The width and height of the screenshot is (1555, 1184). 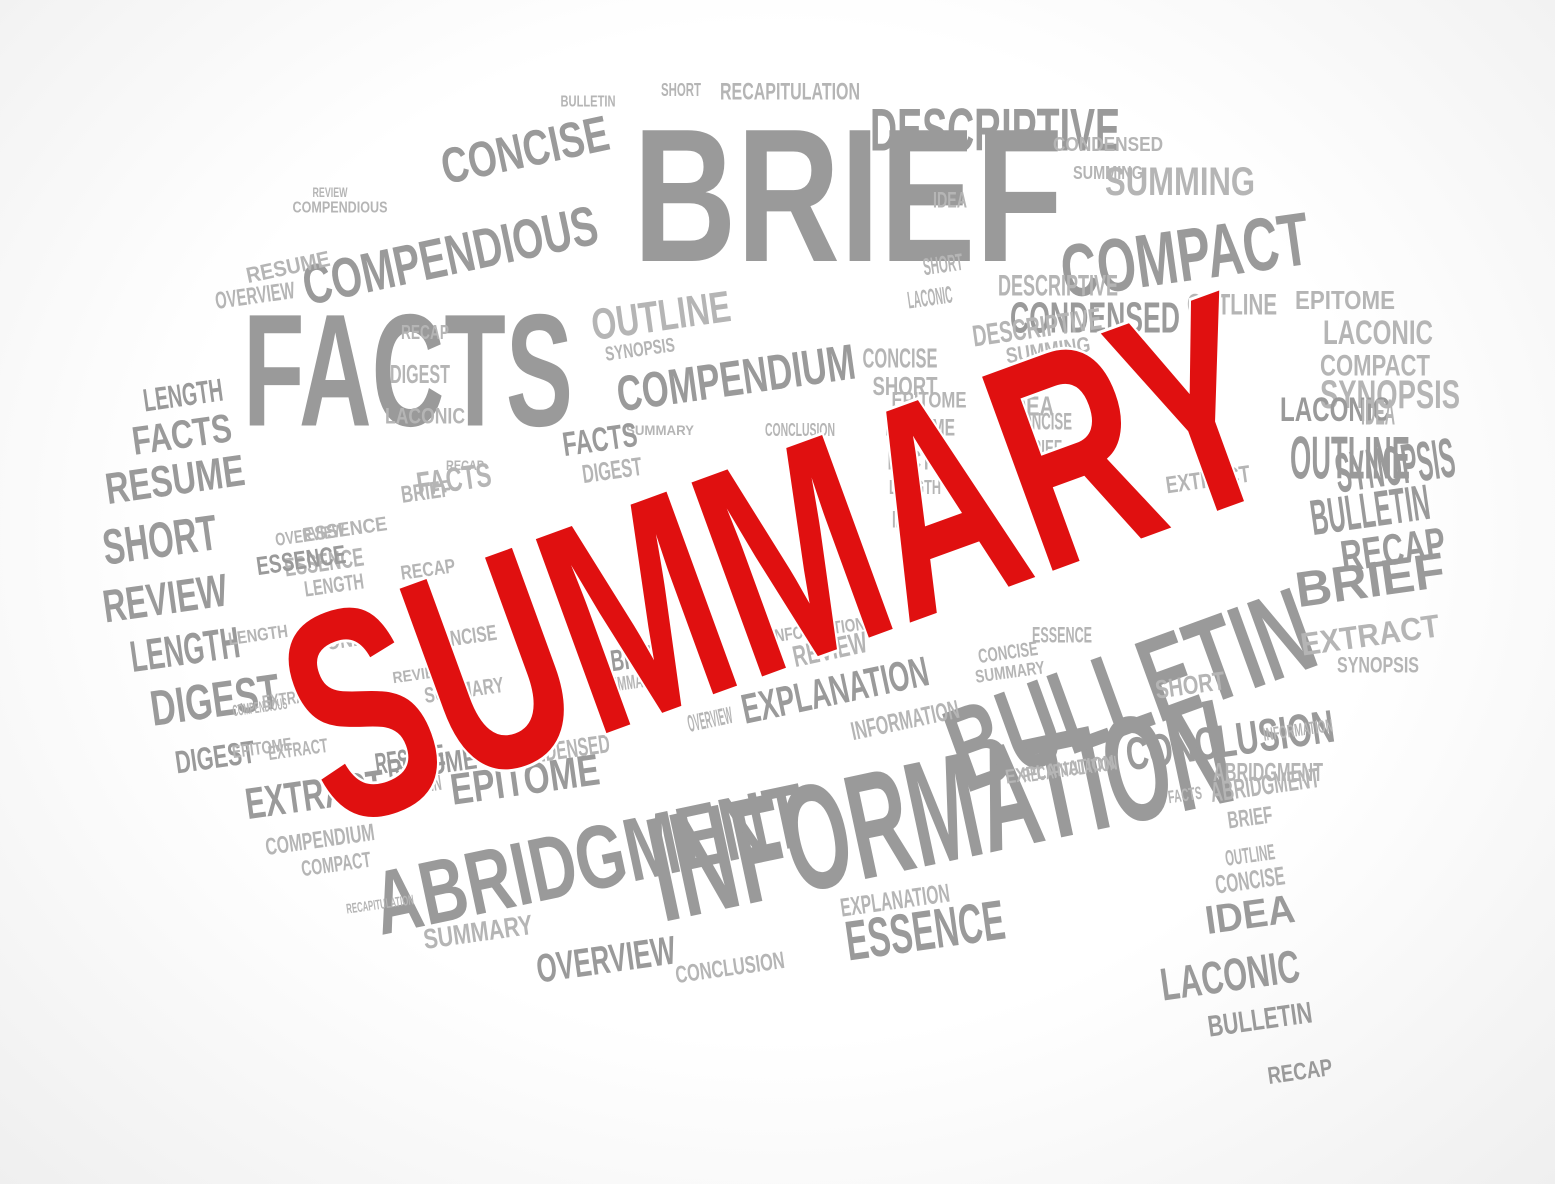 I want to click on cloud-word: DIGEST, so click(x=420, y=374).